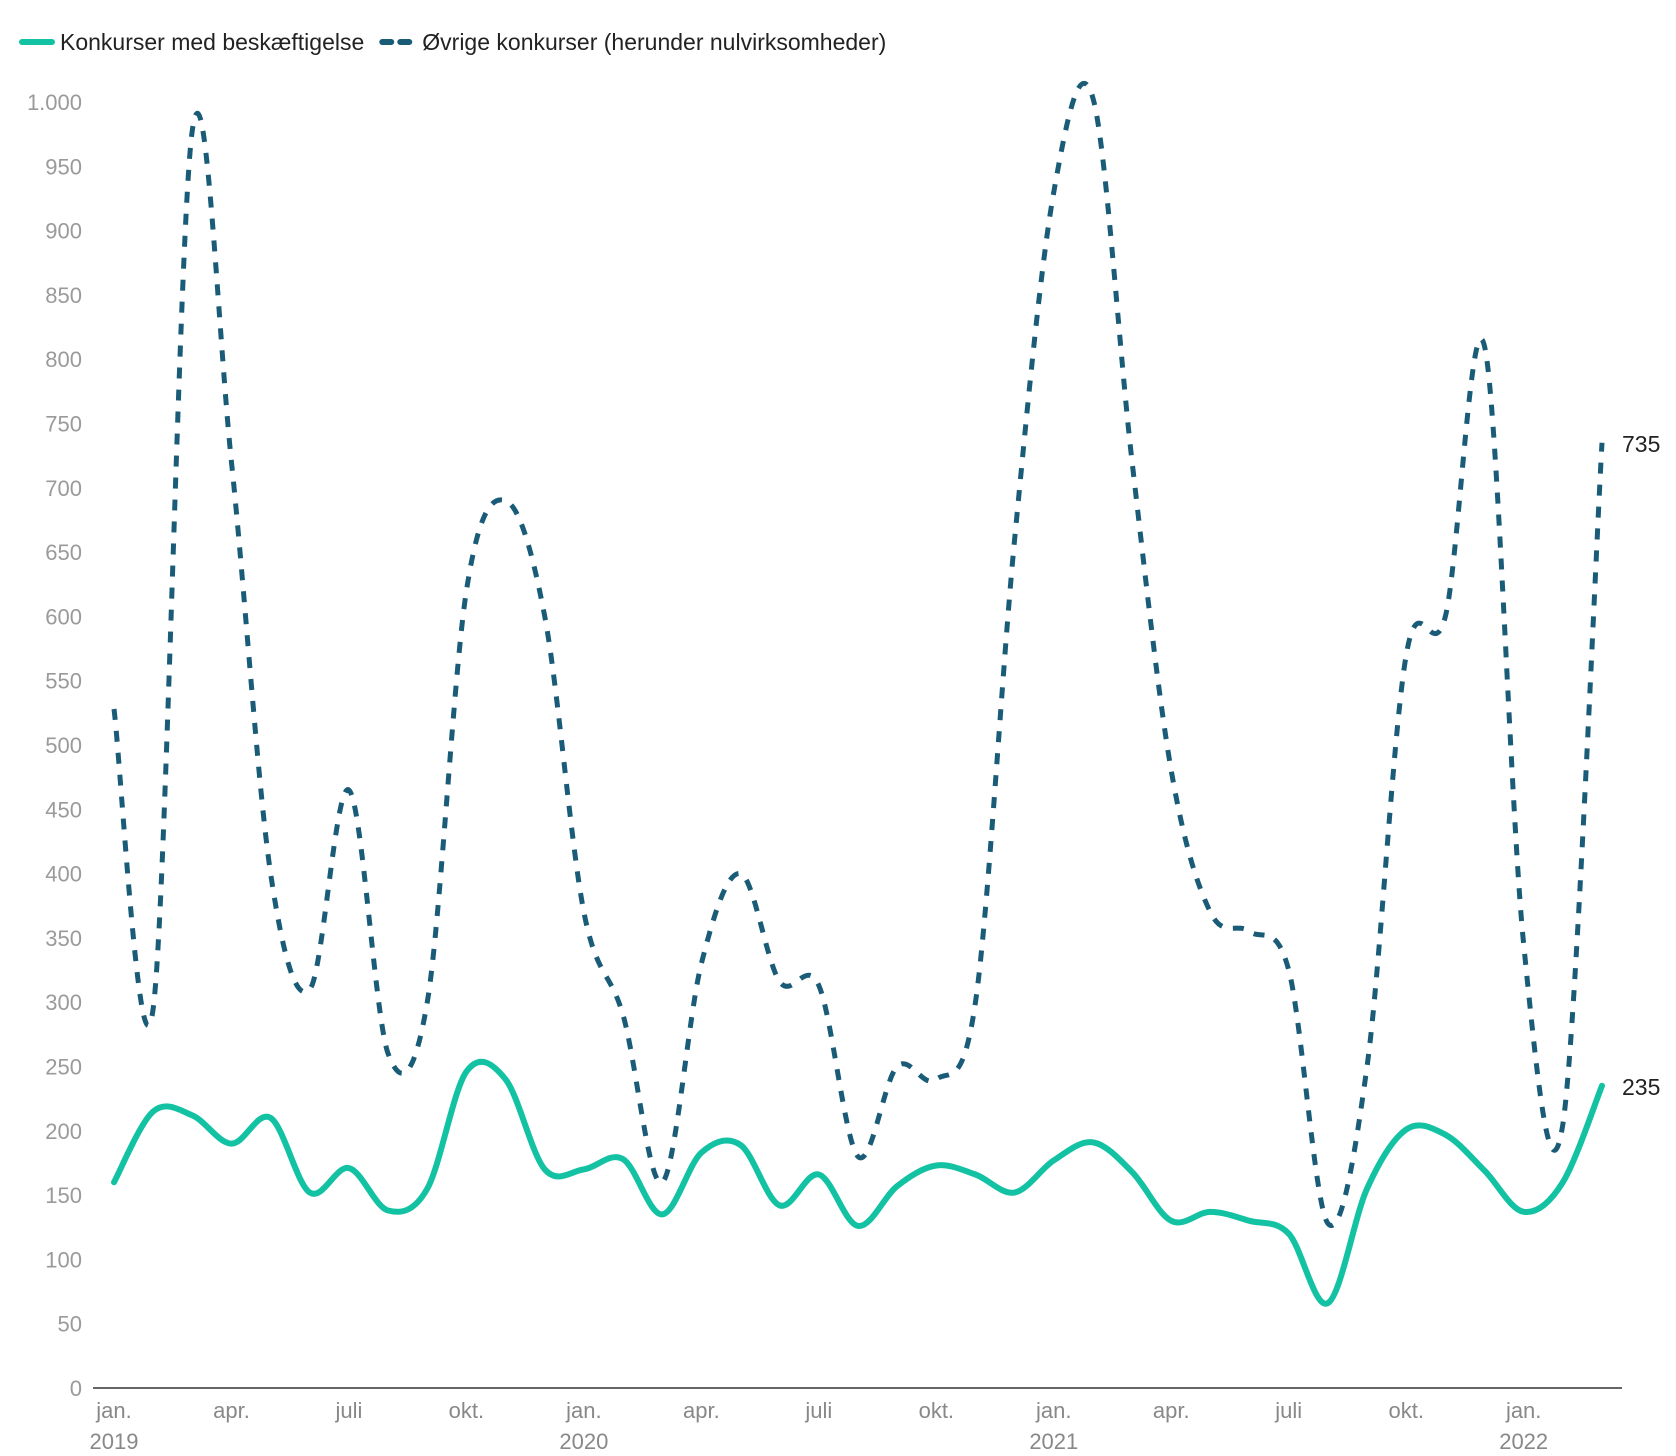 This screenshot has height=1456, width=1676. I want to click on y-tick-label: 600, so click(63, 616).